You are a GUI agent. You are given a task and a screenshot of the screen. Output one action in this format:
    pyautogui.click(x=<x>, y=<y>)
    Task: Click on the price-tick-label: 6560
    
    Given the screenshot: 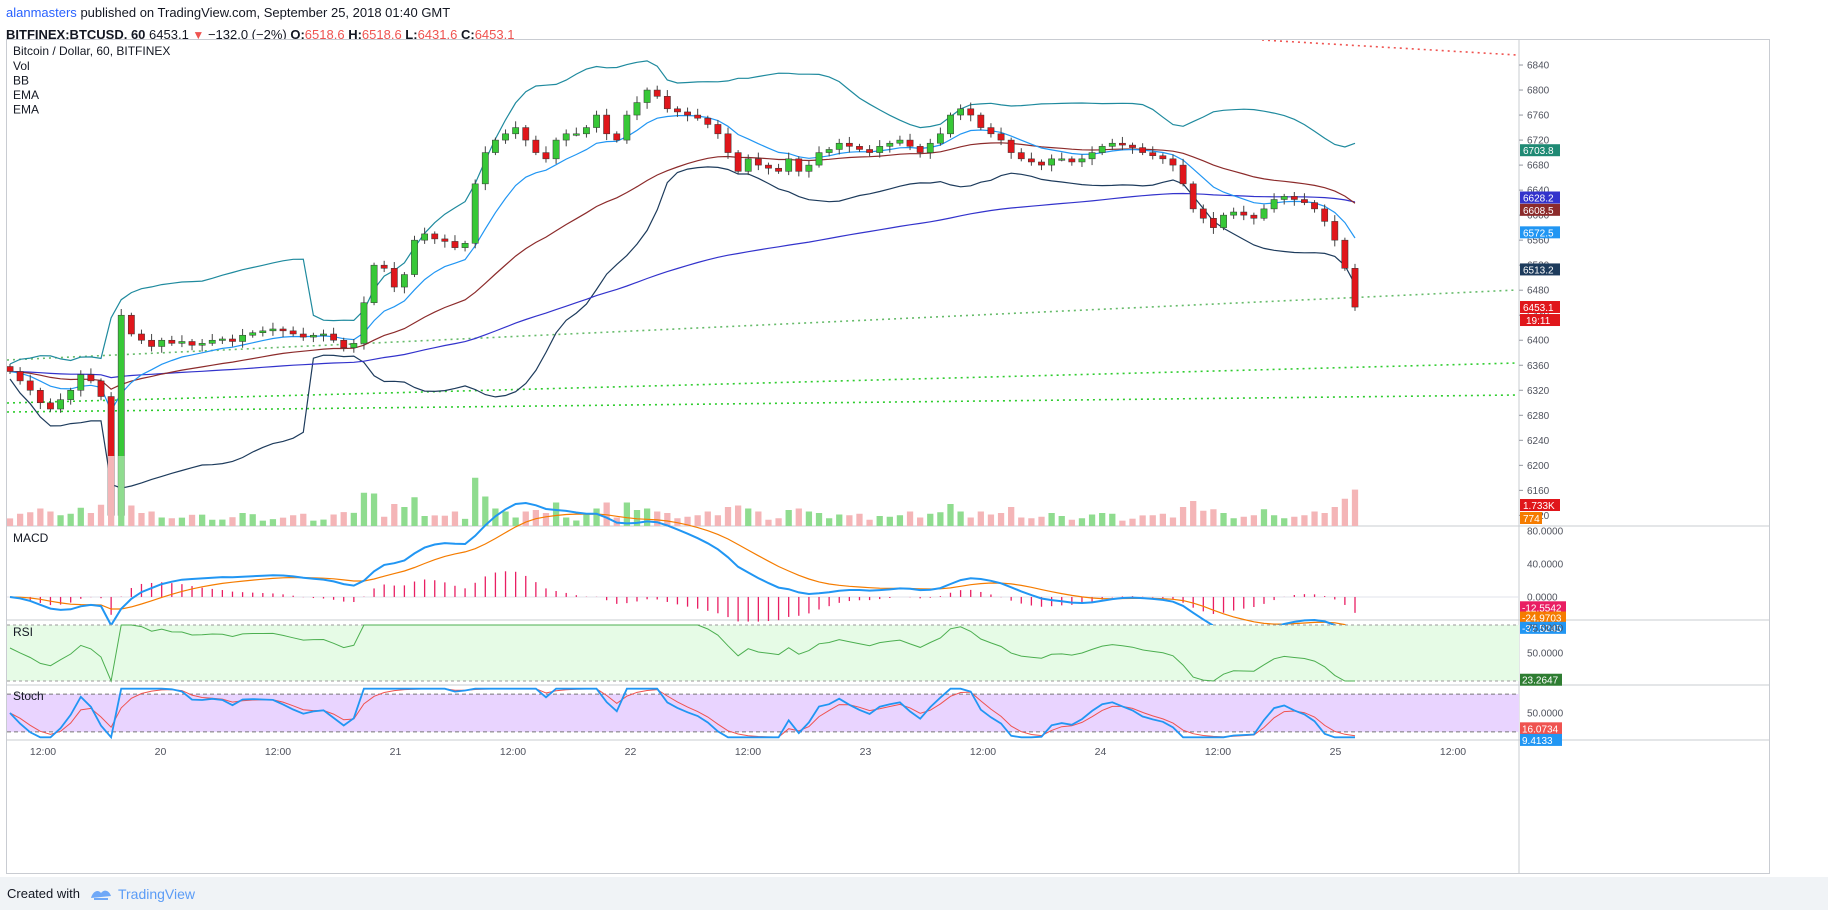 What is the action you would take?
    pyautogui.click(x=1538, y=241)
    